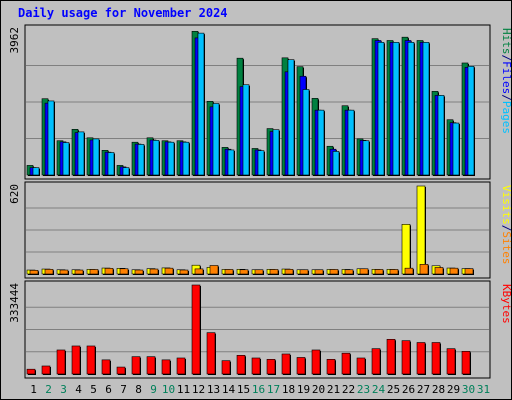 The height and width of the screenshot is (400, 512). Describe the element at coordinates (303, 389) in the screenshot. I see `day-label-19: 19` at that location.